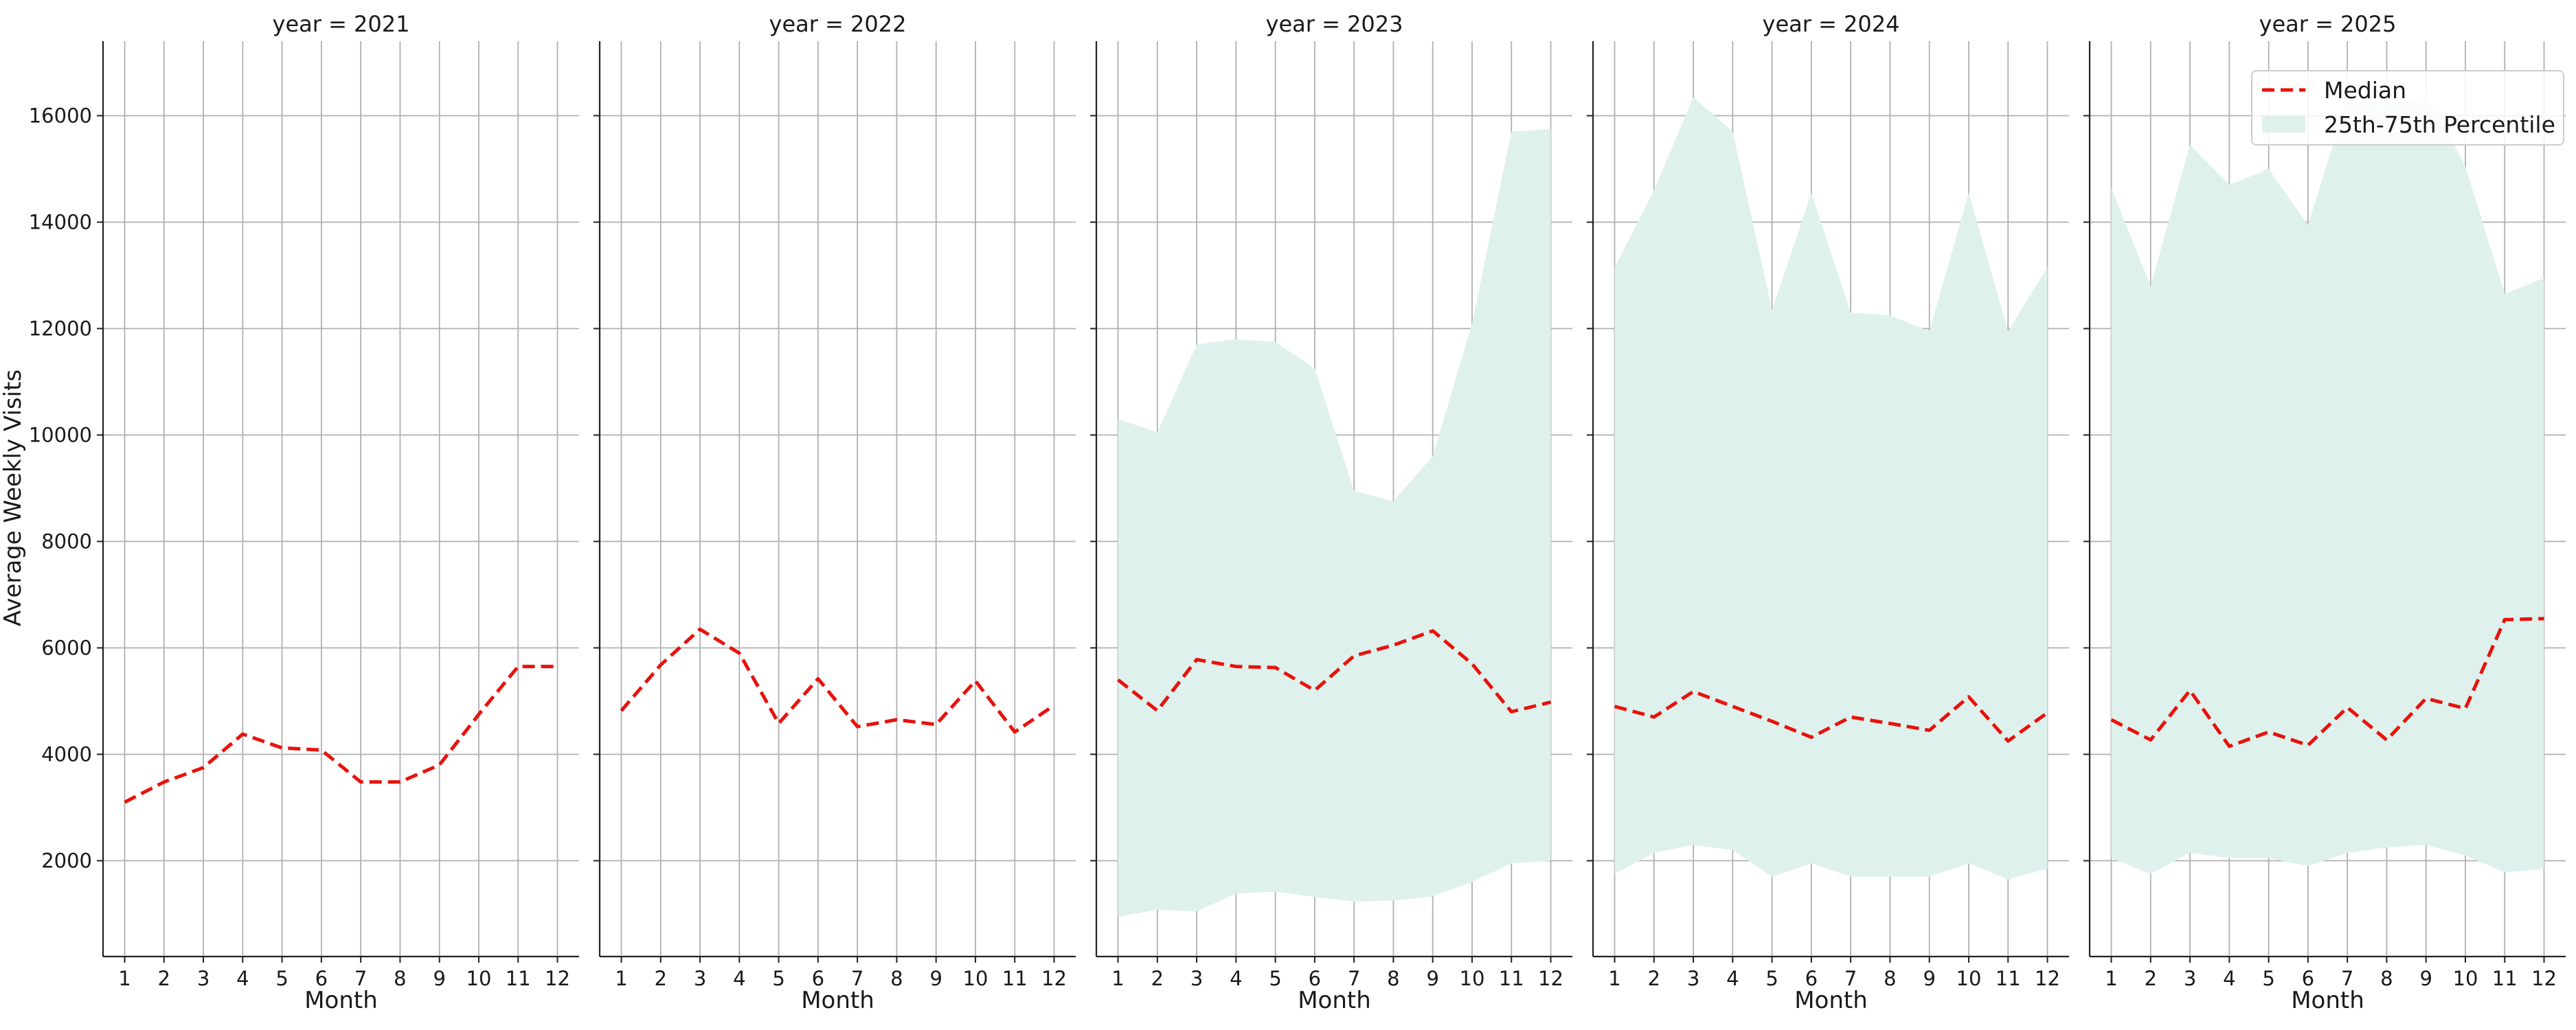  I want to click on y-tick-label: 4000, so click(66, 754).